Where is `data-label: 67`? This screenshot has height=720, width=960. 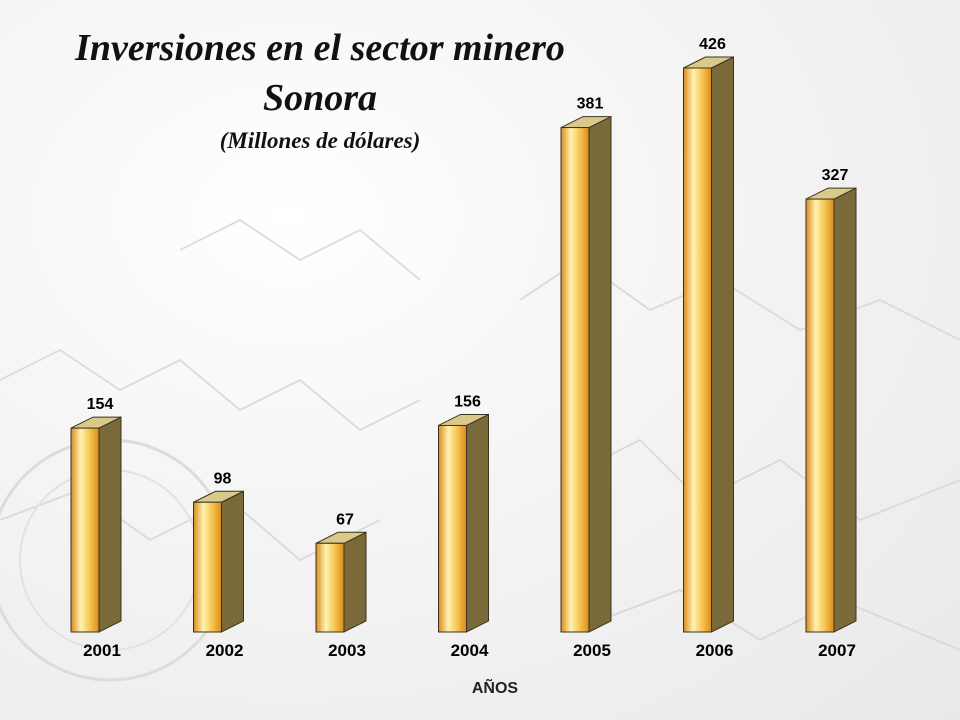 data-label: 67 is located at coordinates (345, 519).